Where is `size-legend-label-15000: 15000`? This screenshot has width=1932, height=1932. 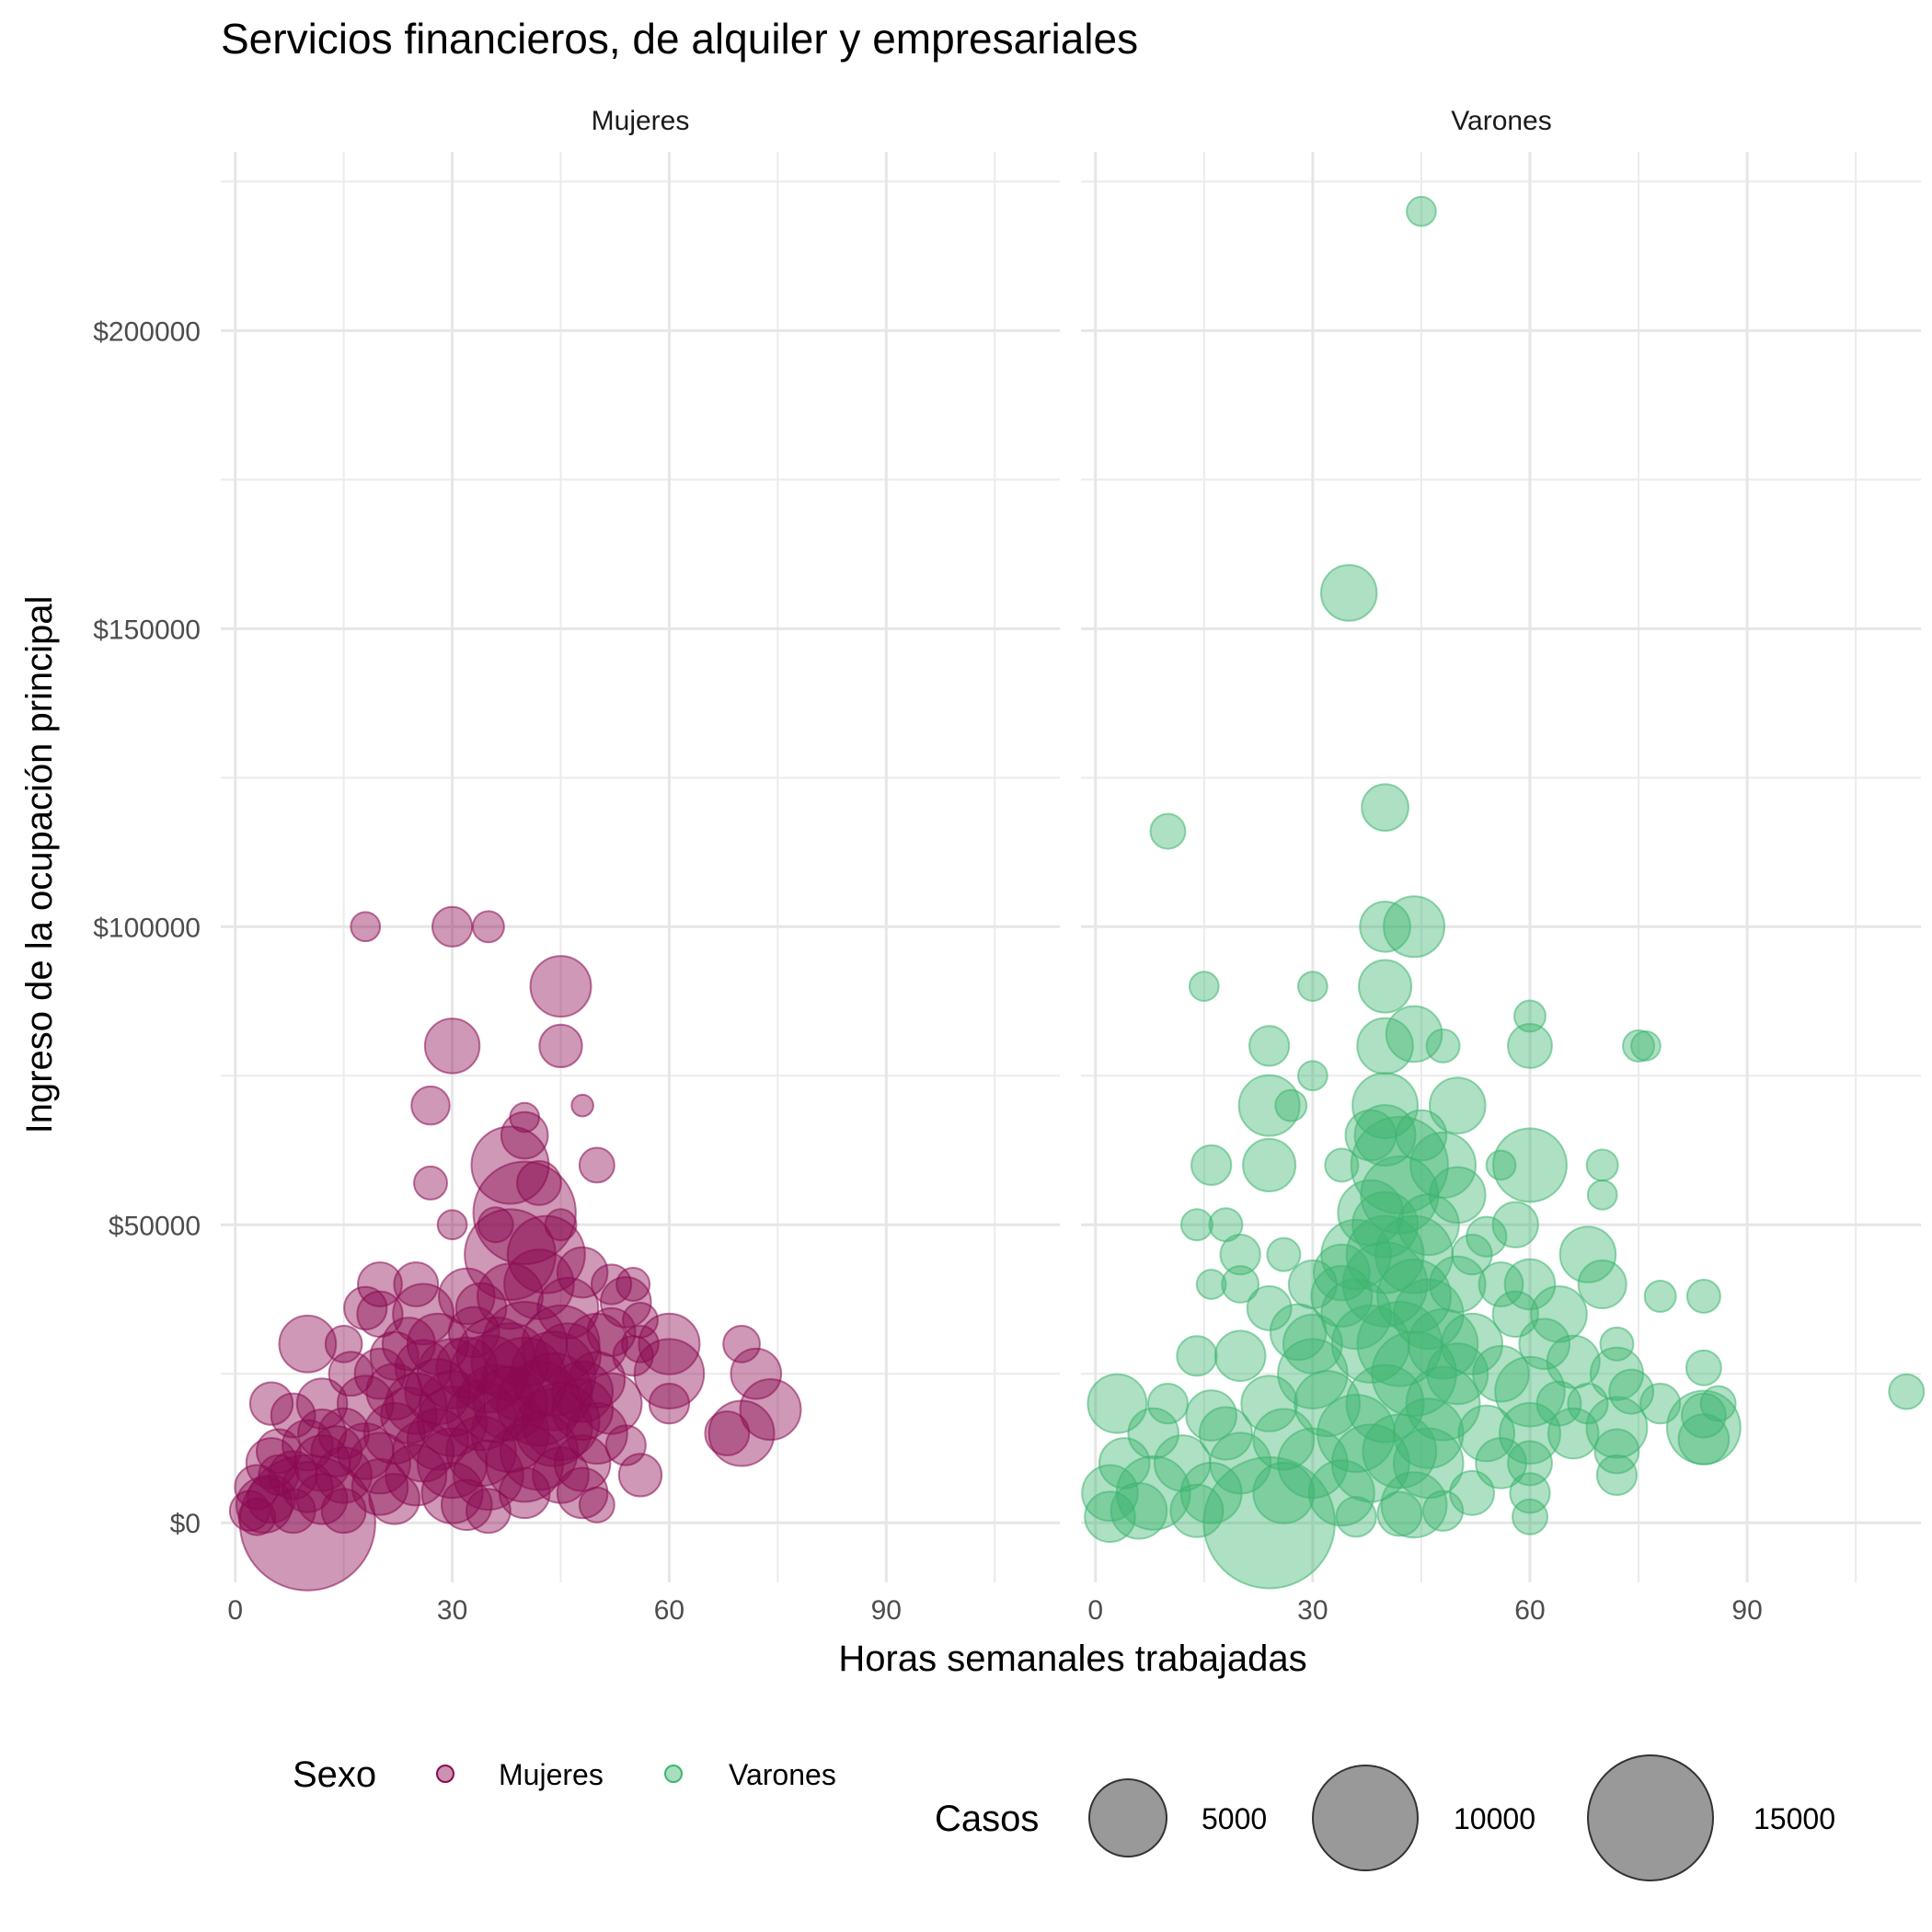 size-legend-label-15000: 15000 is located at coordinates (1794, 1818).